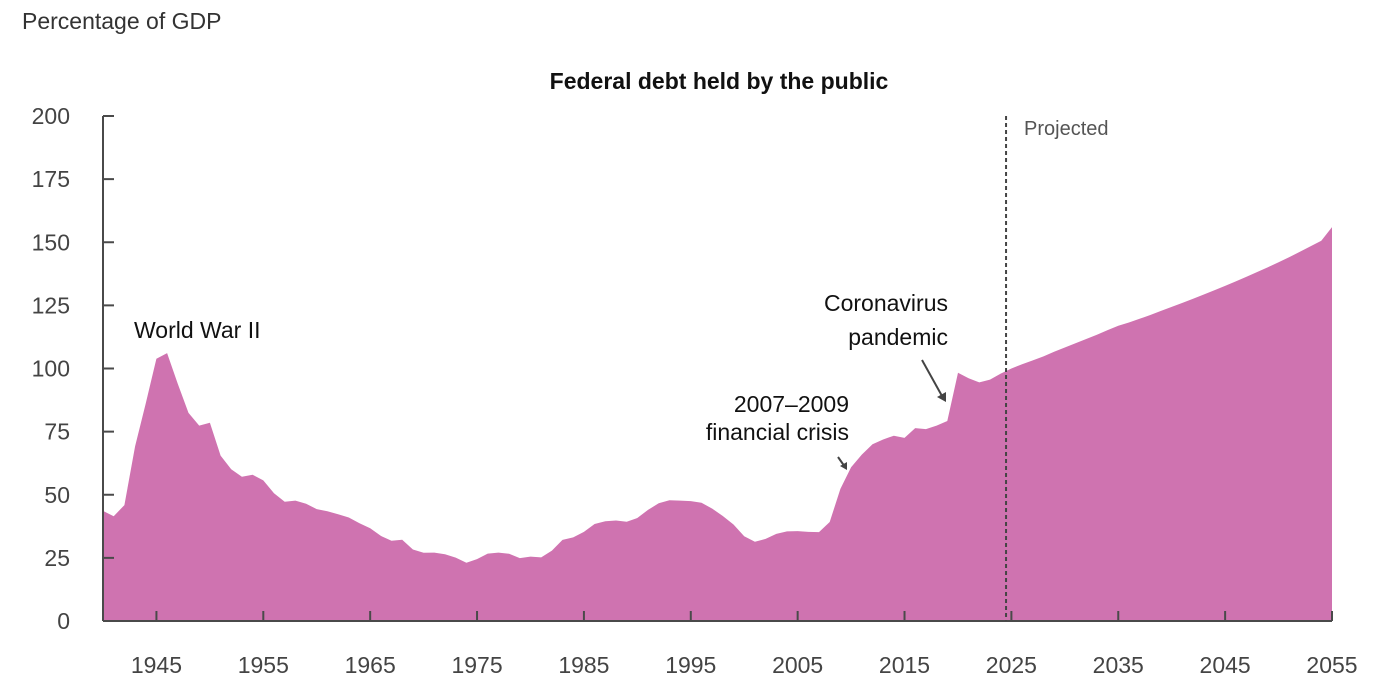 The height and width of the screenshot is (698, 1388). I want to click on x-tick-label: 2015, so click(904, 665).